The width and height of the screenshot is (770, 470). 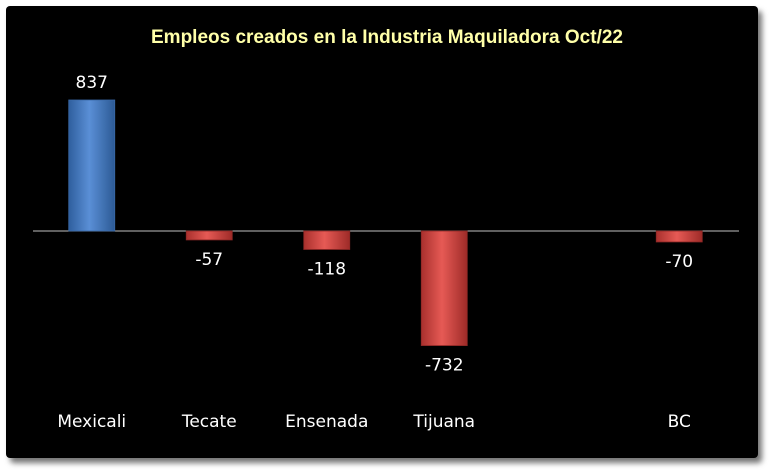 What do you see at coordinates (679, 422) in the screenshot?
I see `category-label-bc: BC` at bounding box center [679, 422].